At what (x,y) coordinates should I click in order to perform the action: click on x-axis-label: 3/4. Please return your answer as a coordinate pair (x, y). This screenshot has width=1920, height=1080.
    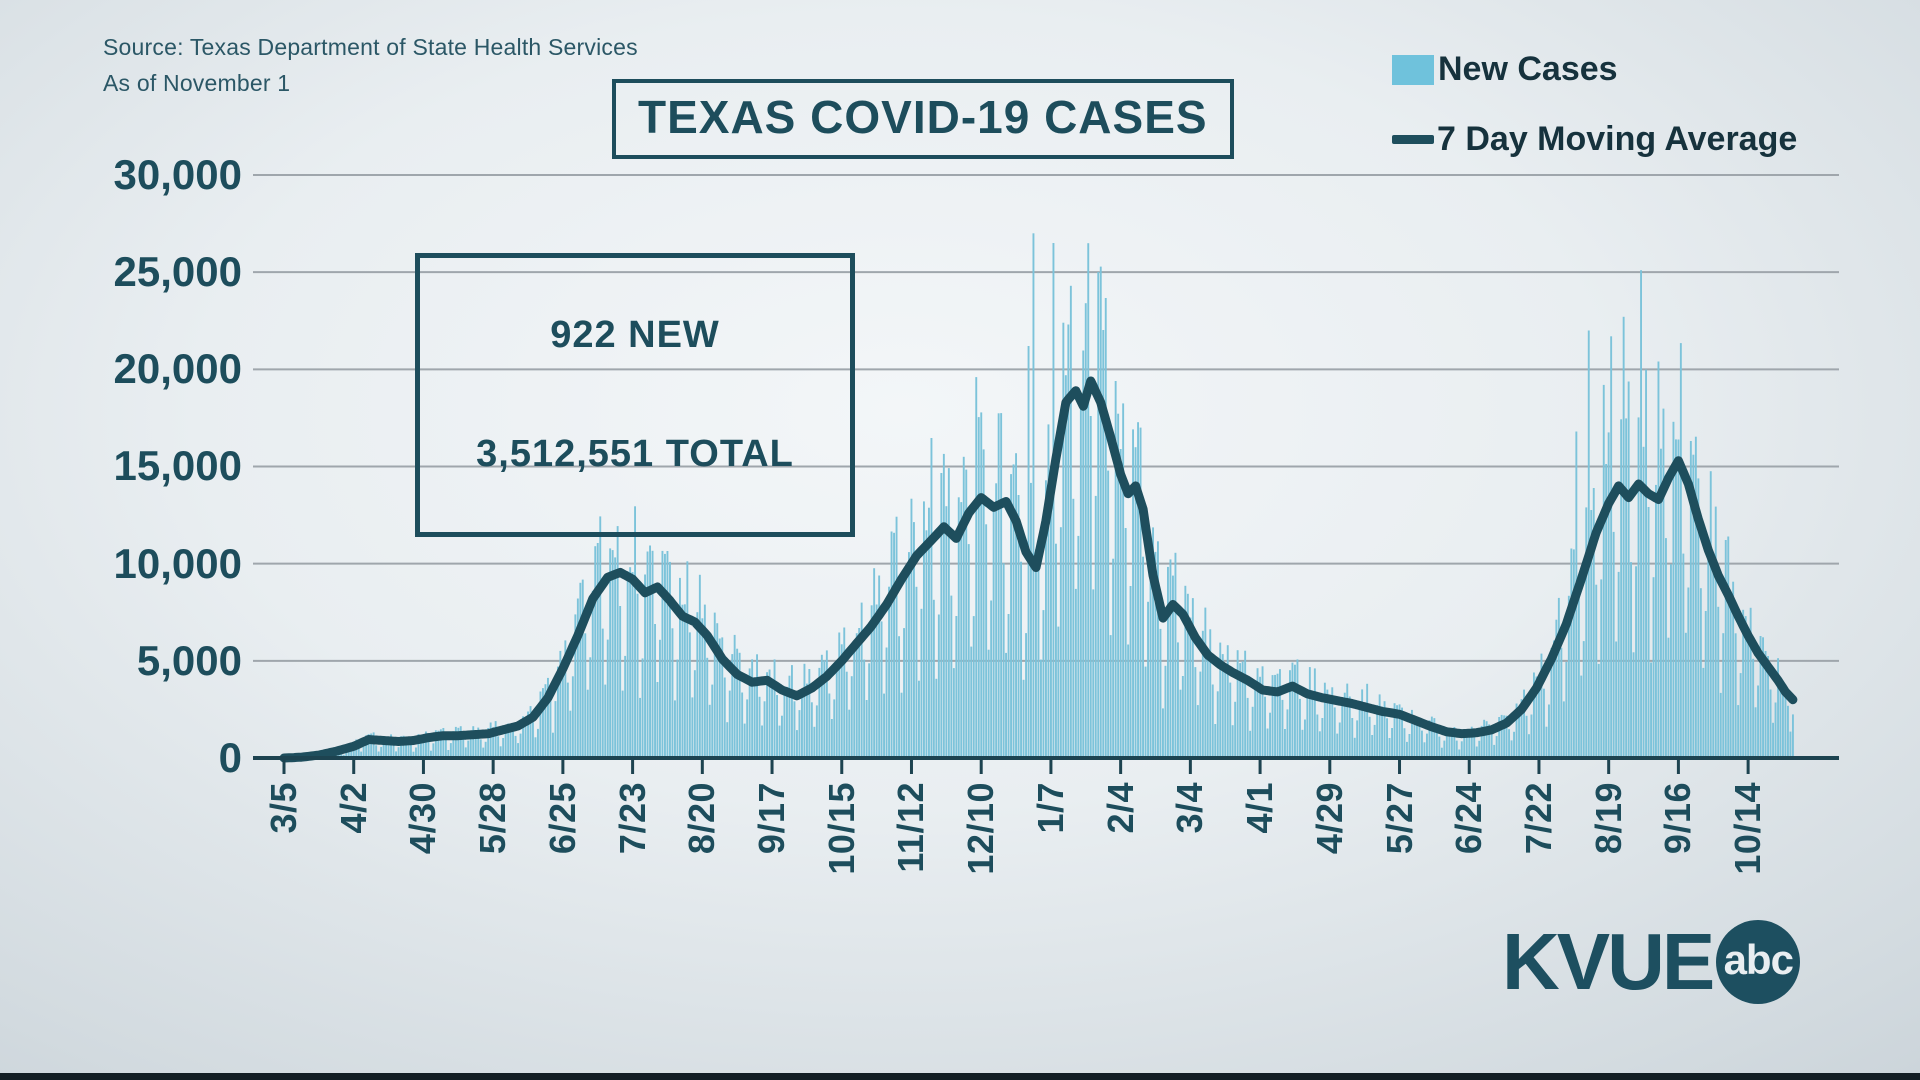
    Looking at the image, I should click on (1190, 808).